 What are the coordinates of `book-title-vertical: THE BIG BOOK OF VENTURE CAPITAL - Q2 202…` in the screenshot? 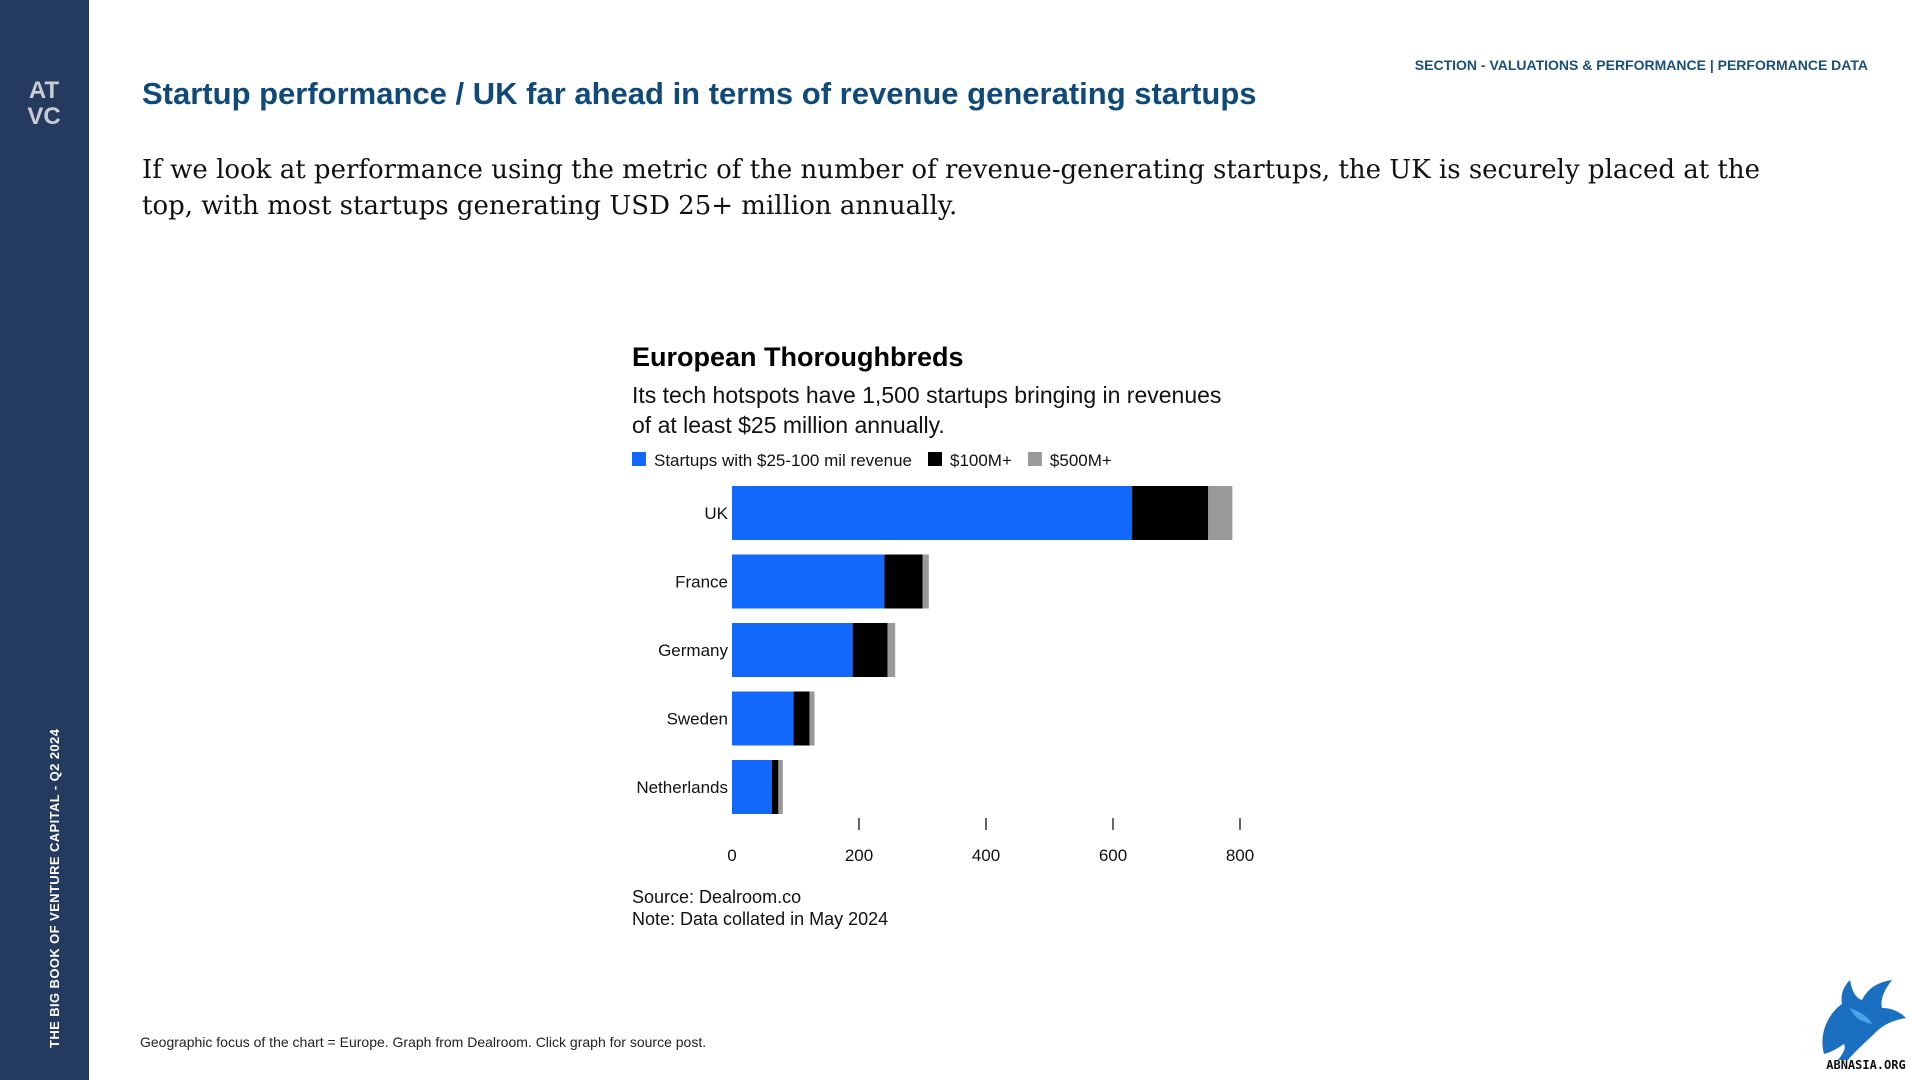 It's located at (54, 888).